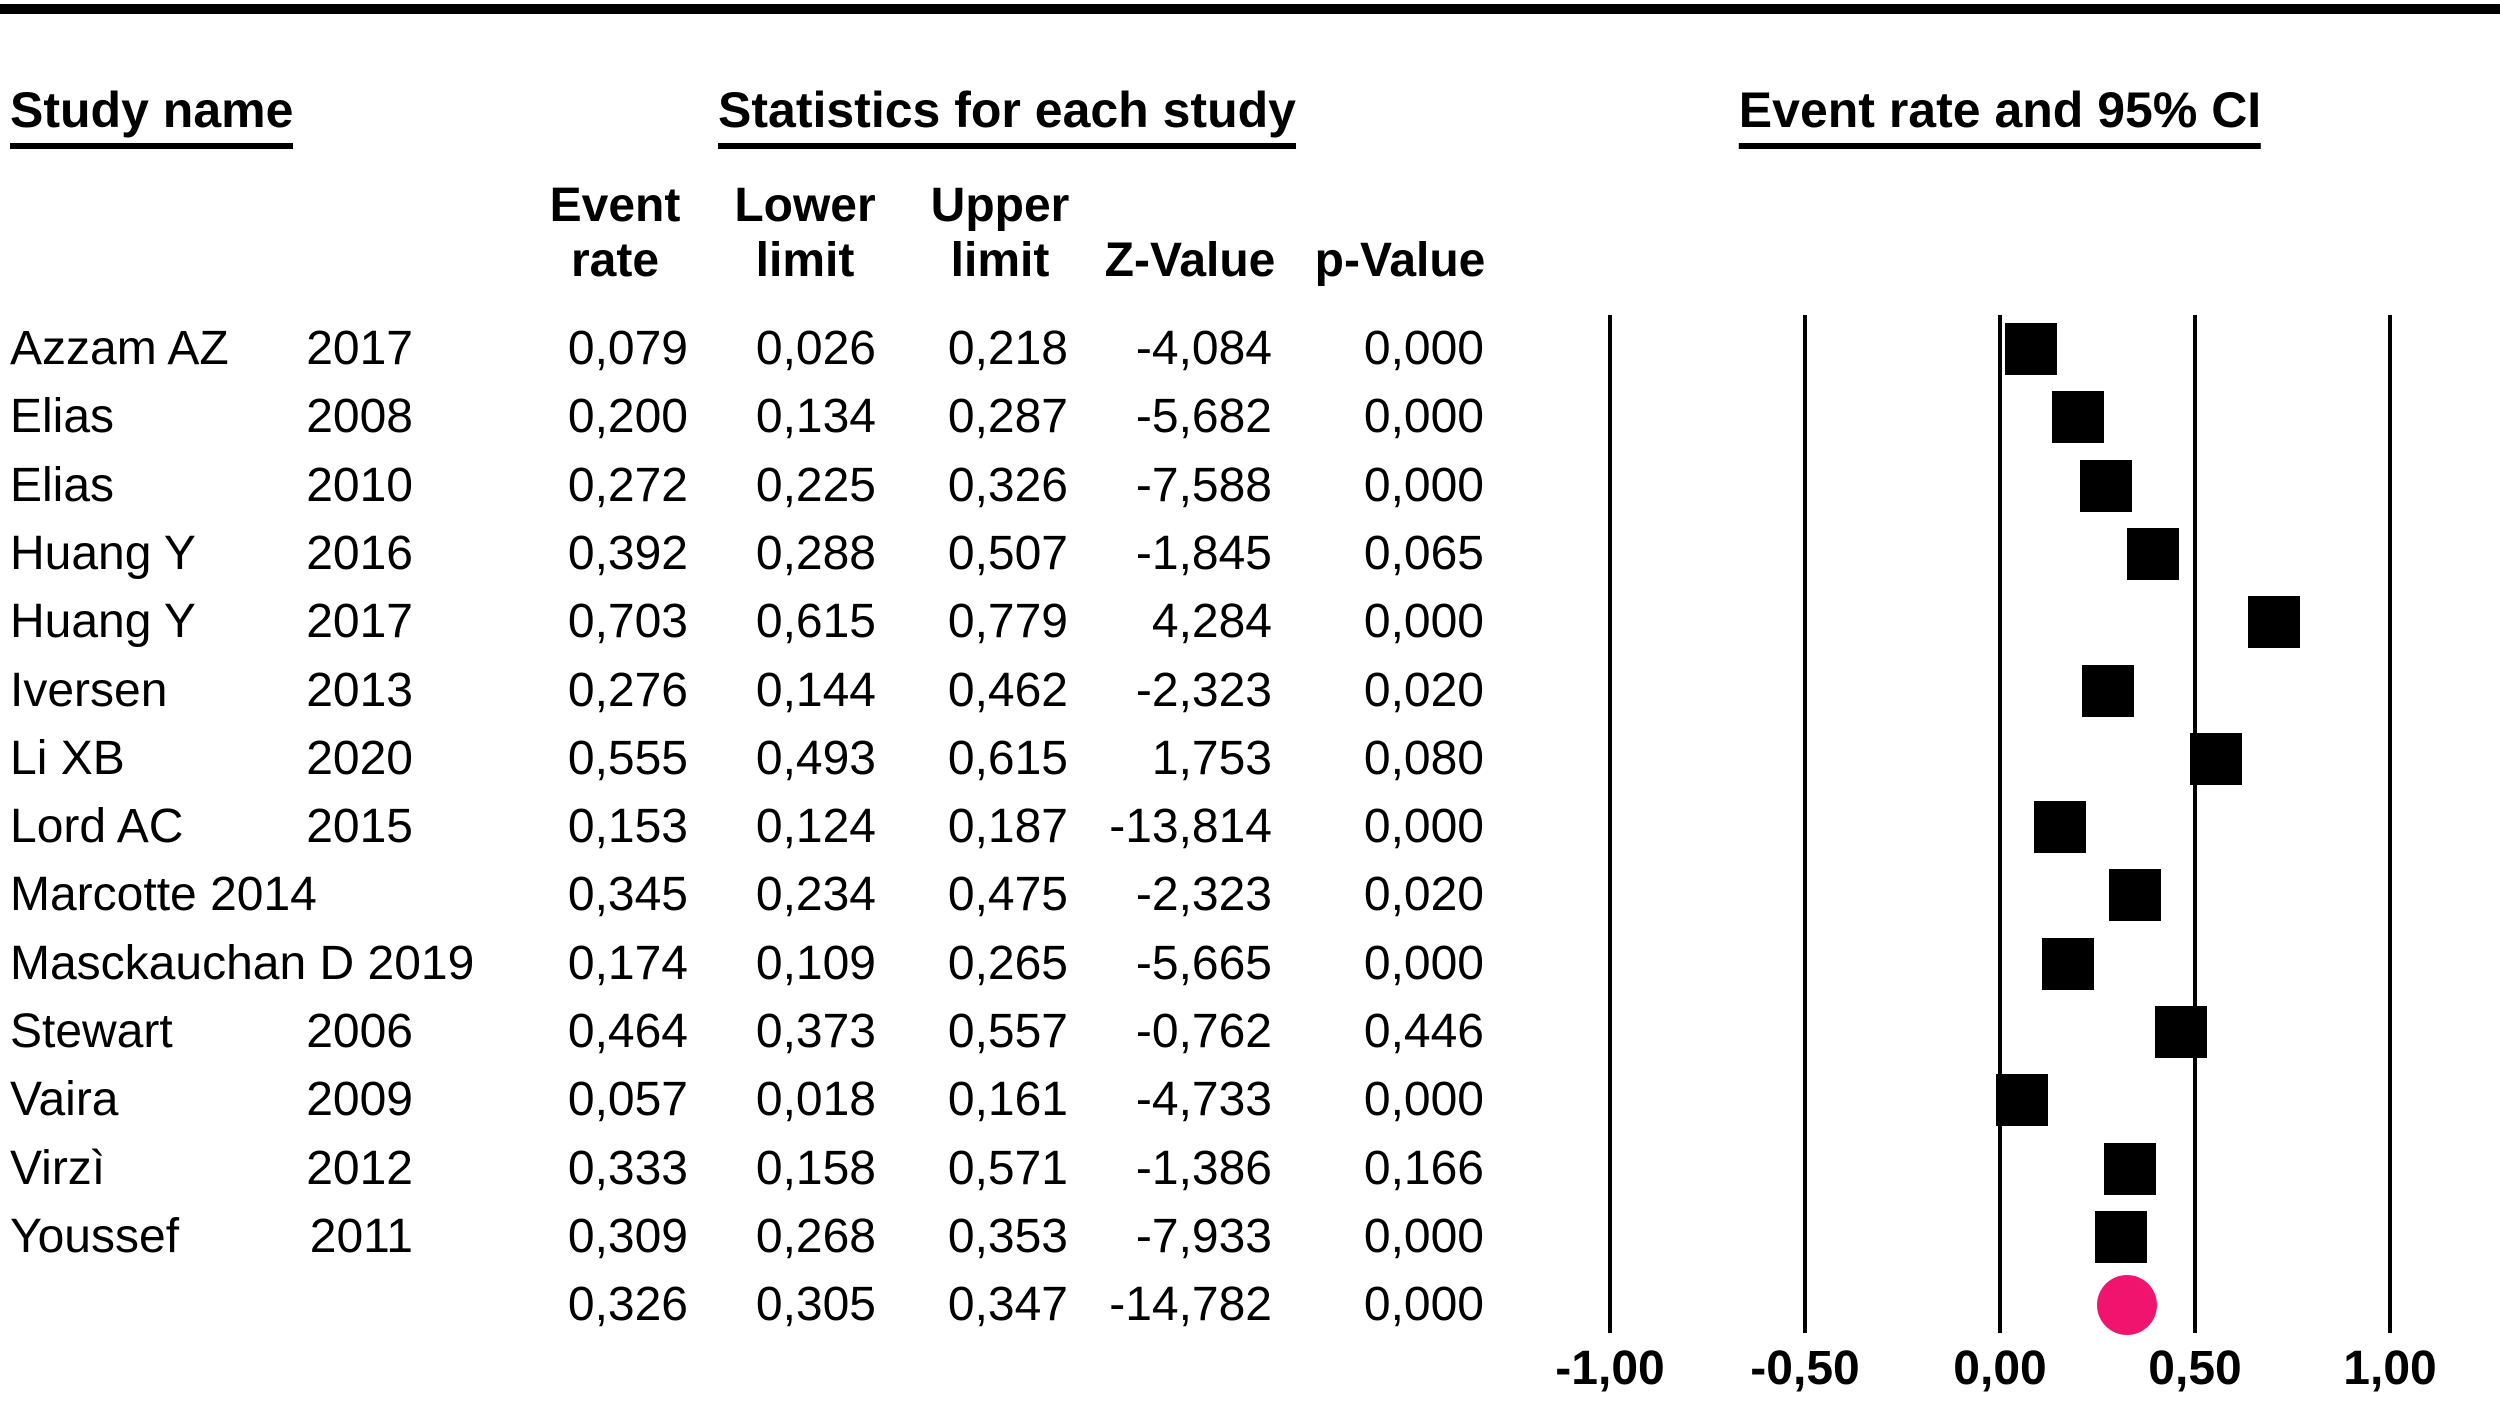 The image size is (2500, 1427). I want to click on study-year: 2017, so click(359, 621).